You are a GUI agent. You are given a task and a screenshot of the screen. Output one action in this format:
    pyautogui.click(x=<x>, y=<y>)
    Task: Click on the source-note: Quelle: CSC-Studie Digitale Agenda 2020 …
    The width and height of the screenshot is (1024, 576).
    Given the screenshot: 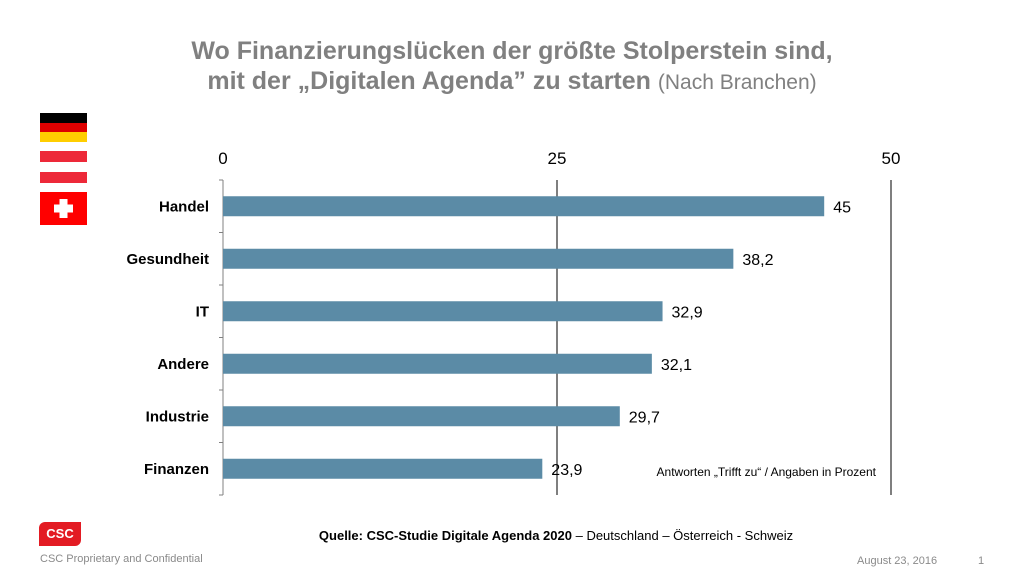 What is the action you would take?
    pyautogui.click(x=512, y=535)
    